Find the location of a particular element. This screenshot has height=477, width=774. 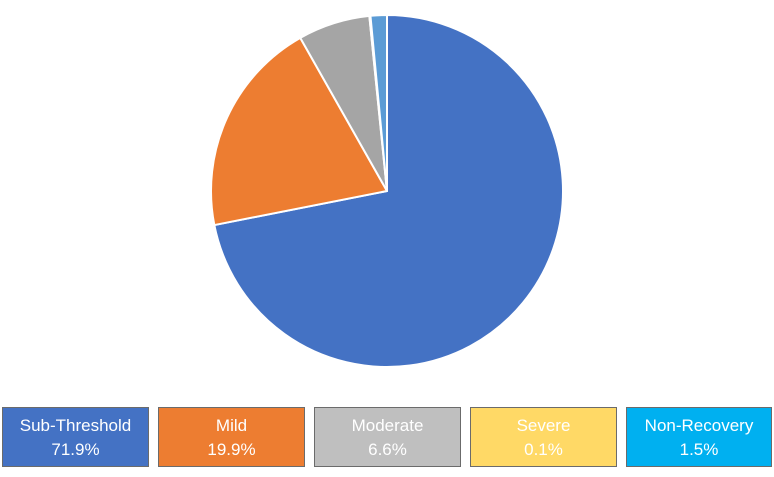

legend-item-sub-threshold: Sub-Threshold 71.9% is located at coordinates (75, 437).